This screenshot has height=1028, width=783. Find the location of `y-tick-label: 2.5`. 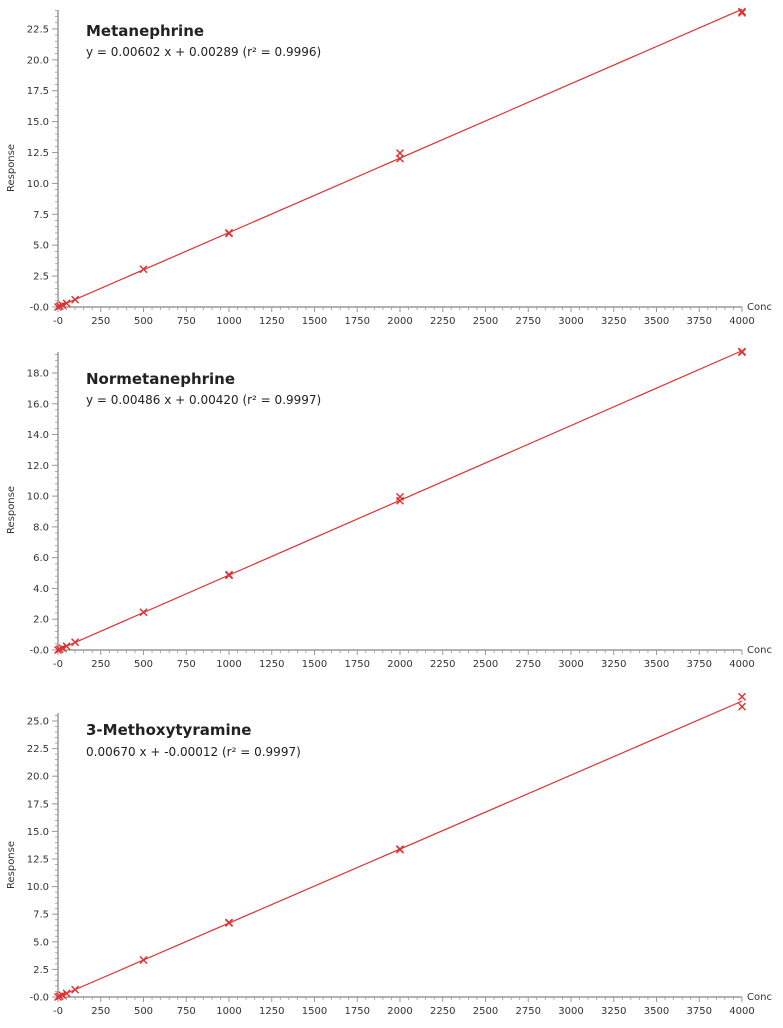

y-tick-label: 2.5 is located at coordinates (41, 277).